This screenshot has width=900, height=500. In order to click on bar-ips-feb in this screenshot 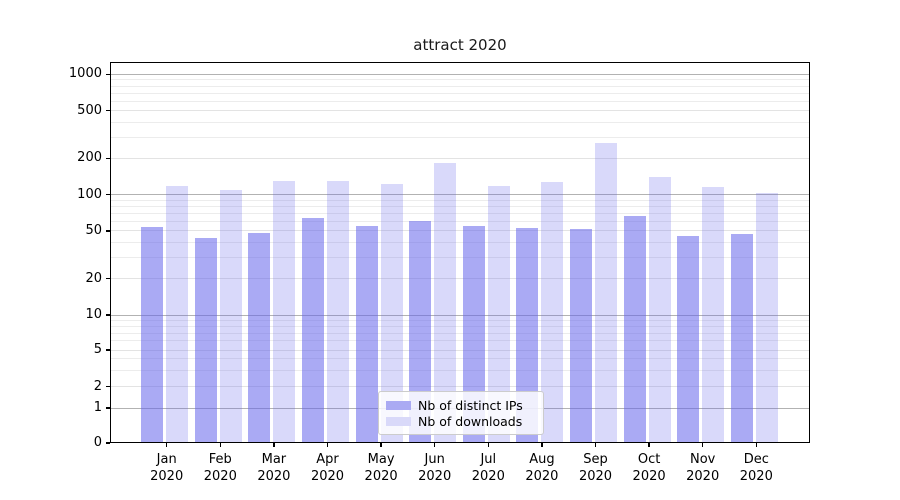, I will do `click(205, 340)`.